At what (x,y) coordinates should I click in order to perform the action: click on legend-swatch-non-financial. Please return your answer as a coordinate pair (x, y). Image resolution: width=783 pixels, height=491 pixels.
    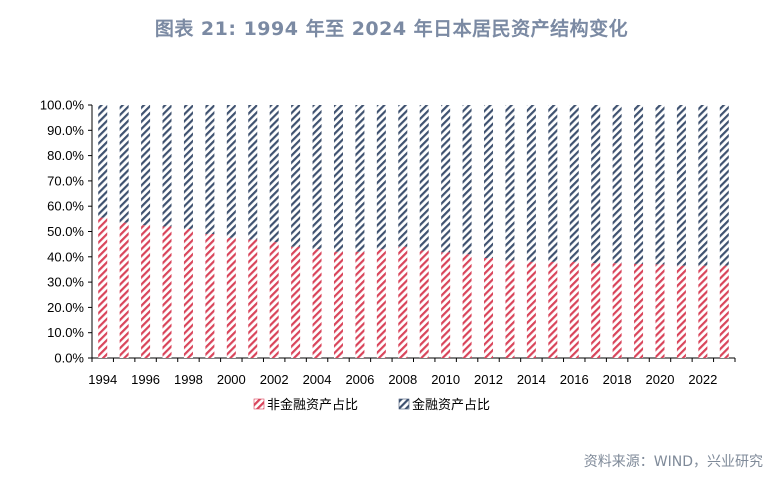
    Looking at the image, I should click on (259, 404).